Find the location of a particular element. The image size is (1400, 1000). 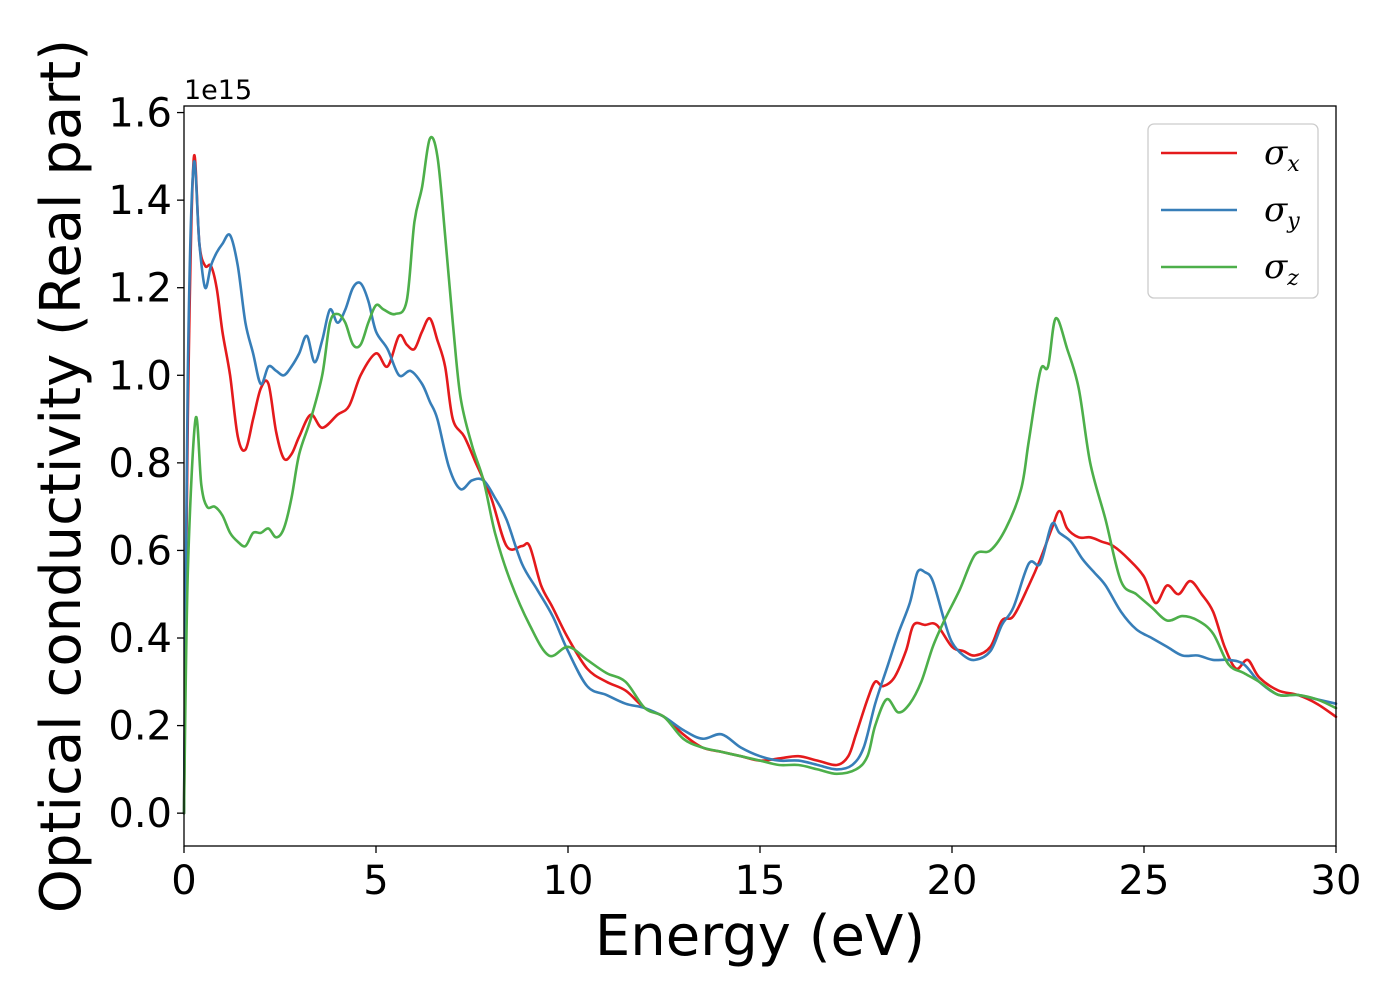

y-axis-title: Optical conductivity (Real part) is located at coordinates (61, 476).